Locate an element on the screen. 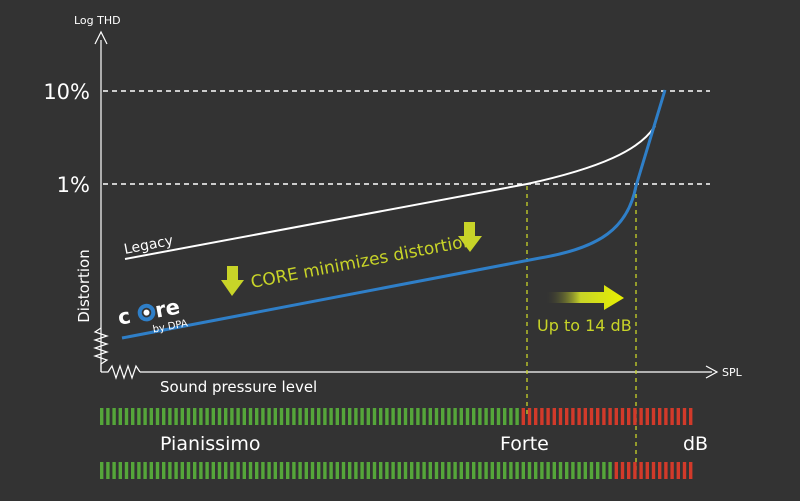  down-arrow-icon is located at coordinates (470, 237).